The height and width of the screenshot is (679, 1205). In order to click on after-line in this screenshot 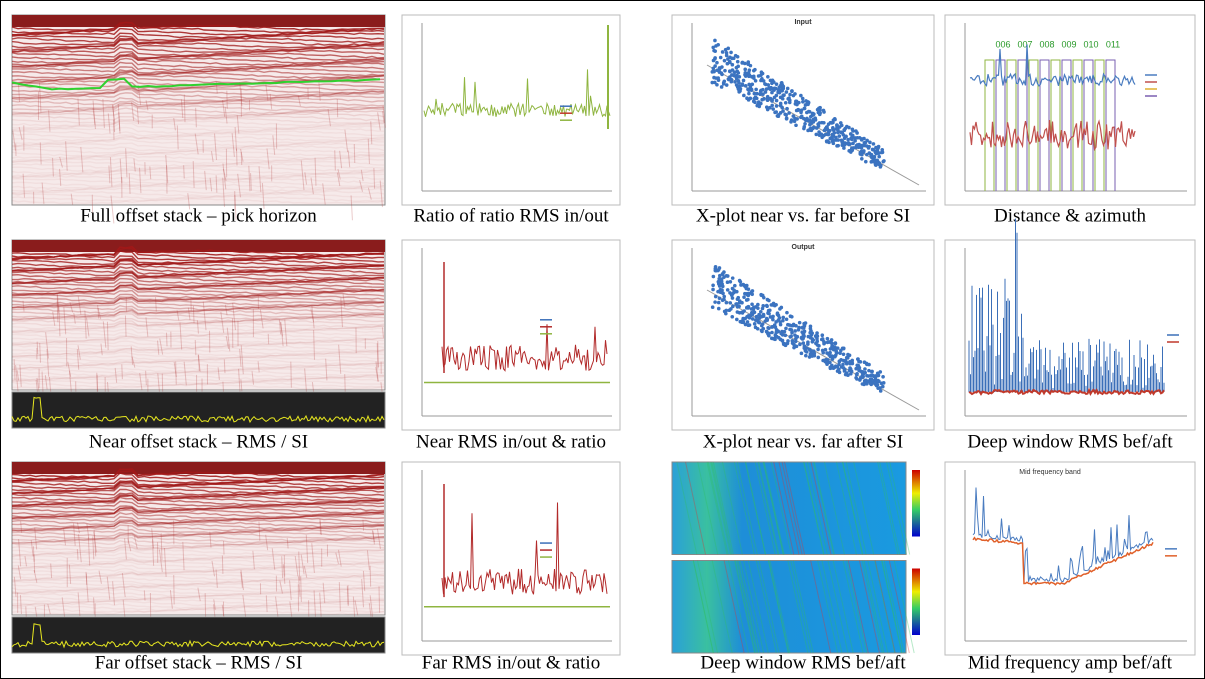, I will do `click(1063, 561)`.